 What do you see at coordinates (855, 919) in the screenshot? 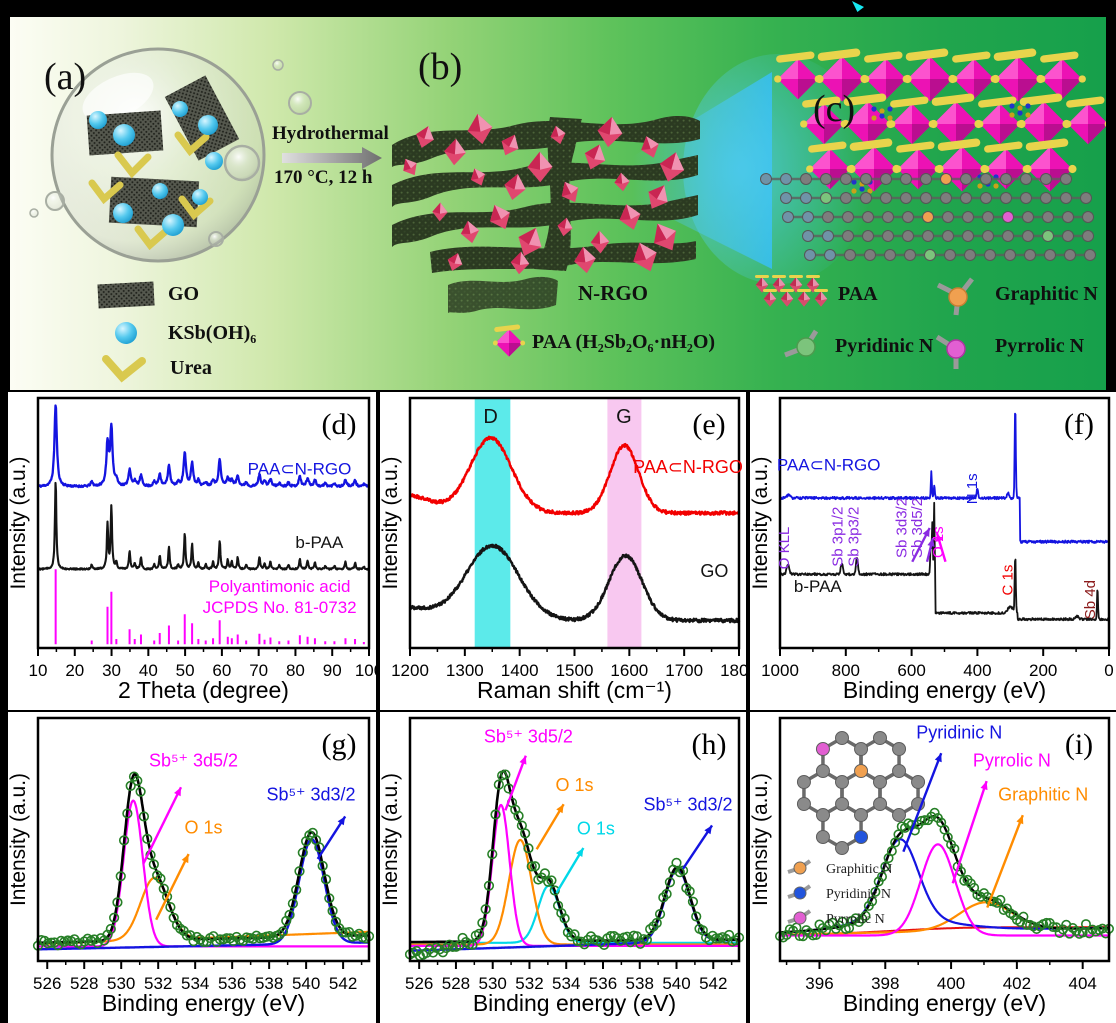
I see `inset-legend-label: Pyrrolic N` at bounding box center [855, 919].